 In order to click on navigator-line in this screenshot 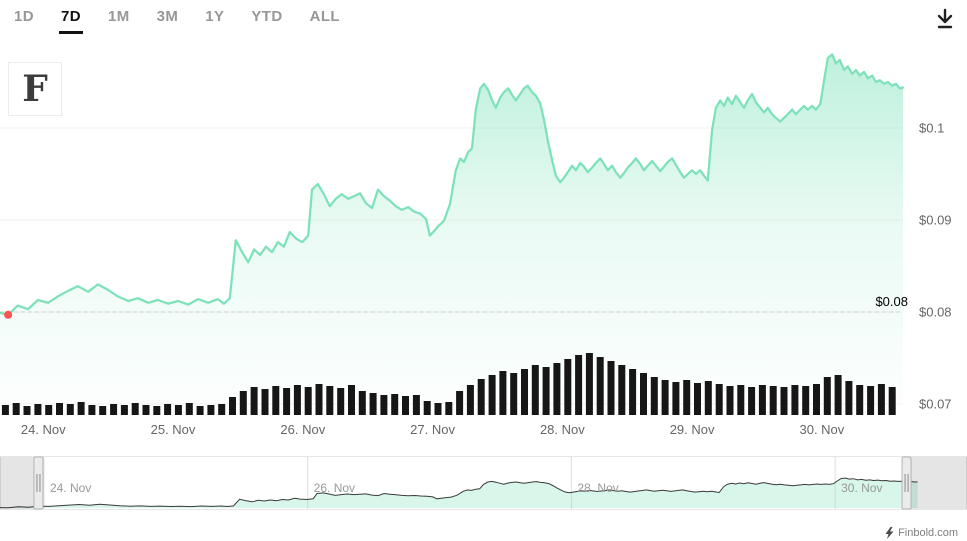, I will do `click(459, 493)`.